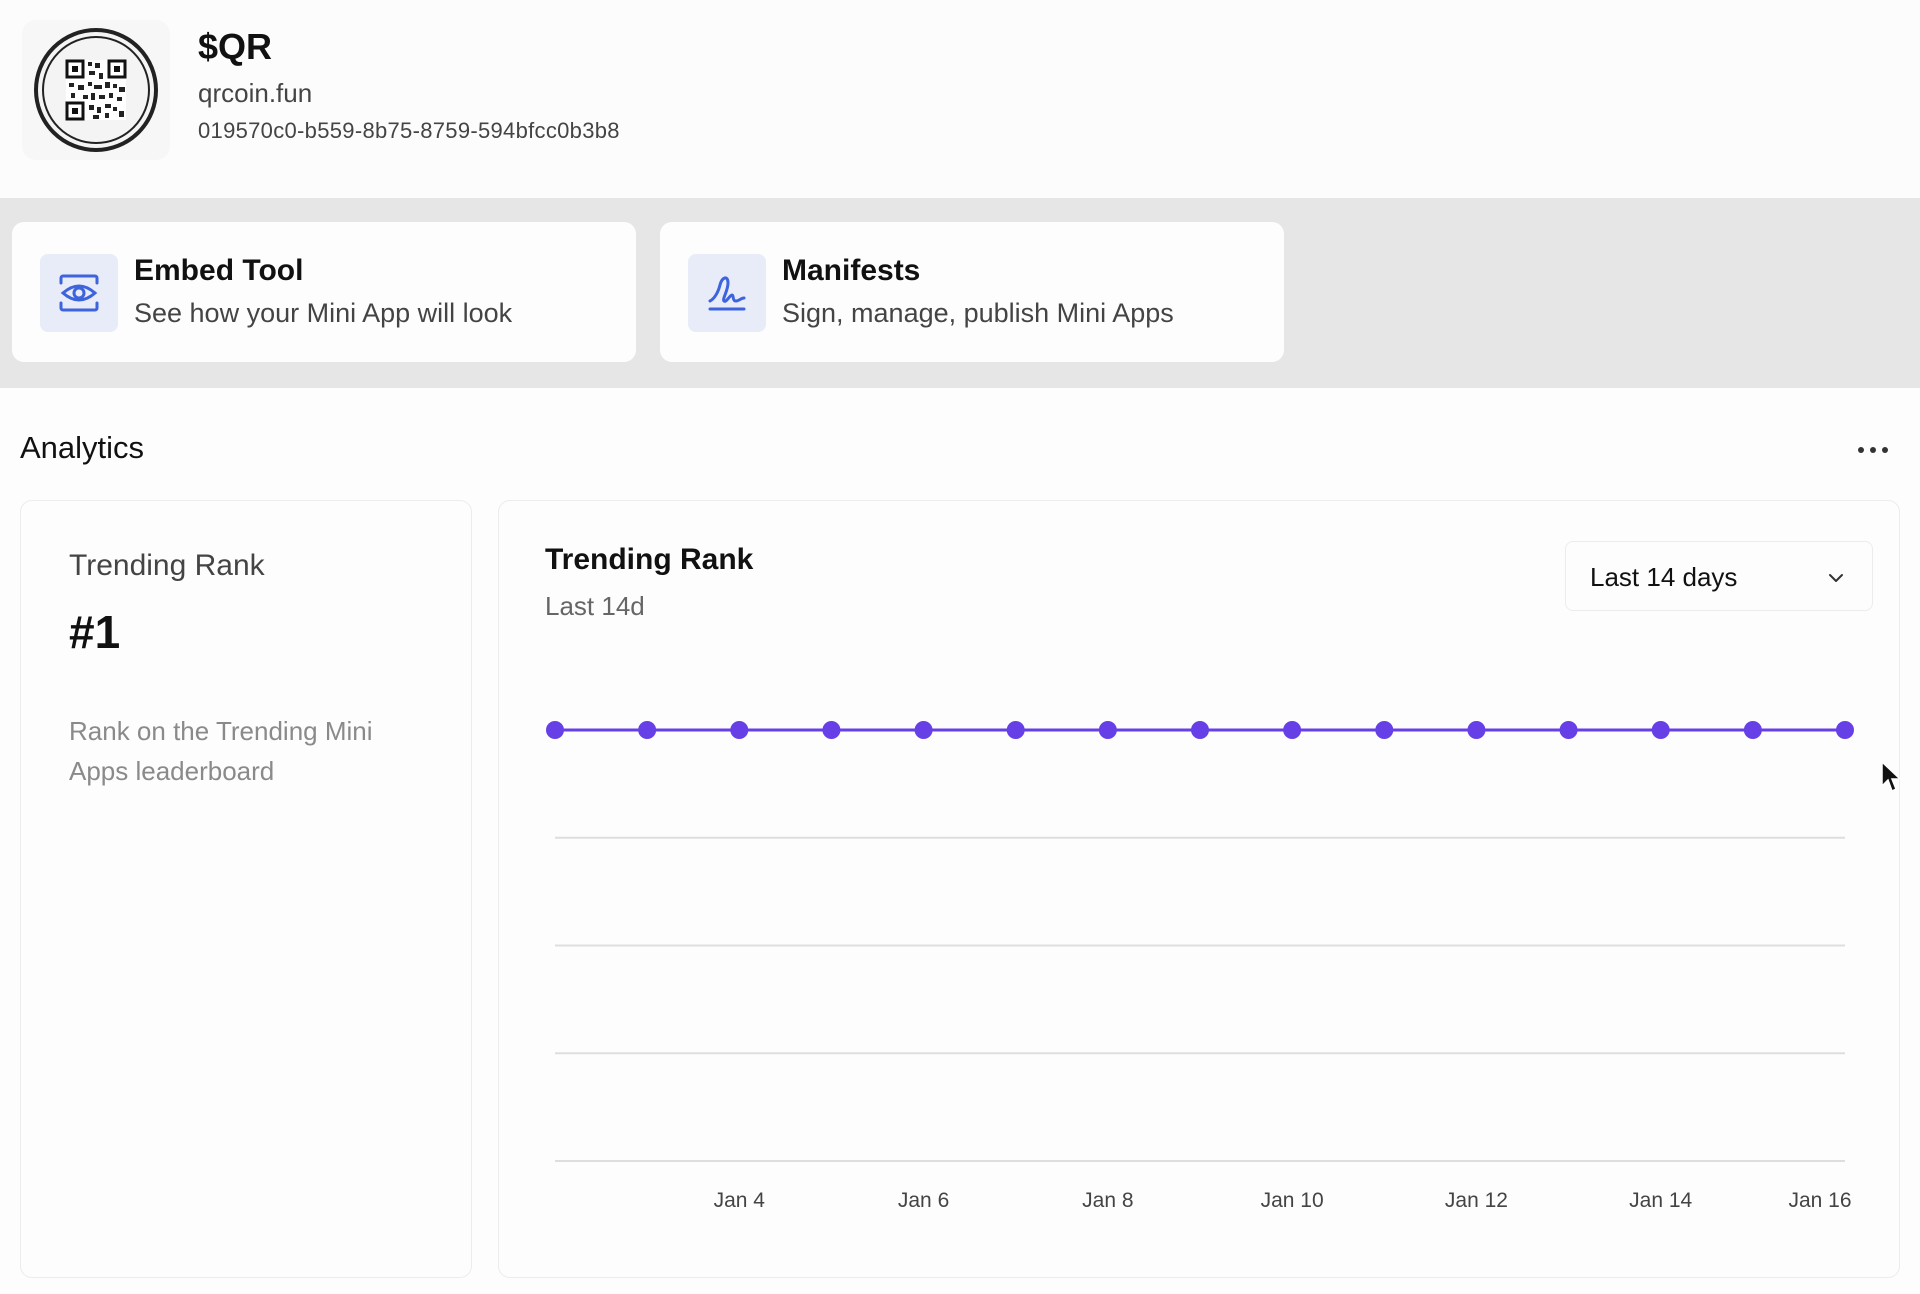 This screenshot has height=1294, width=1920. I want to click on x-tick-label: Jan 12, so click(1476, 1200).